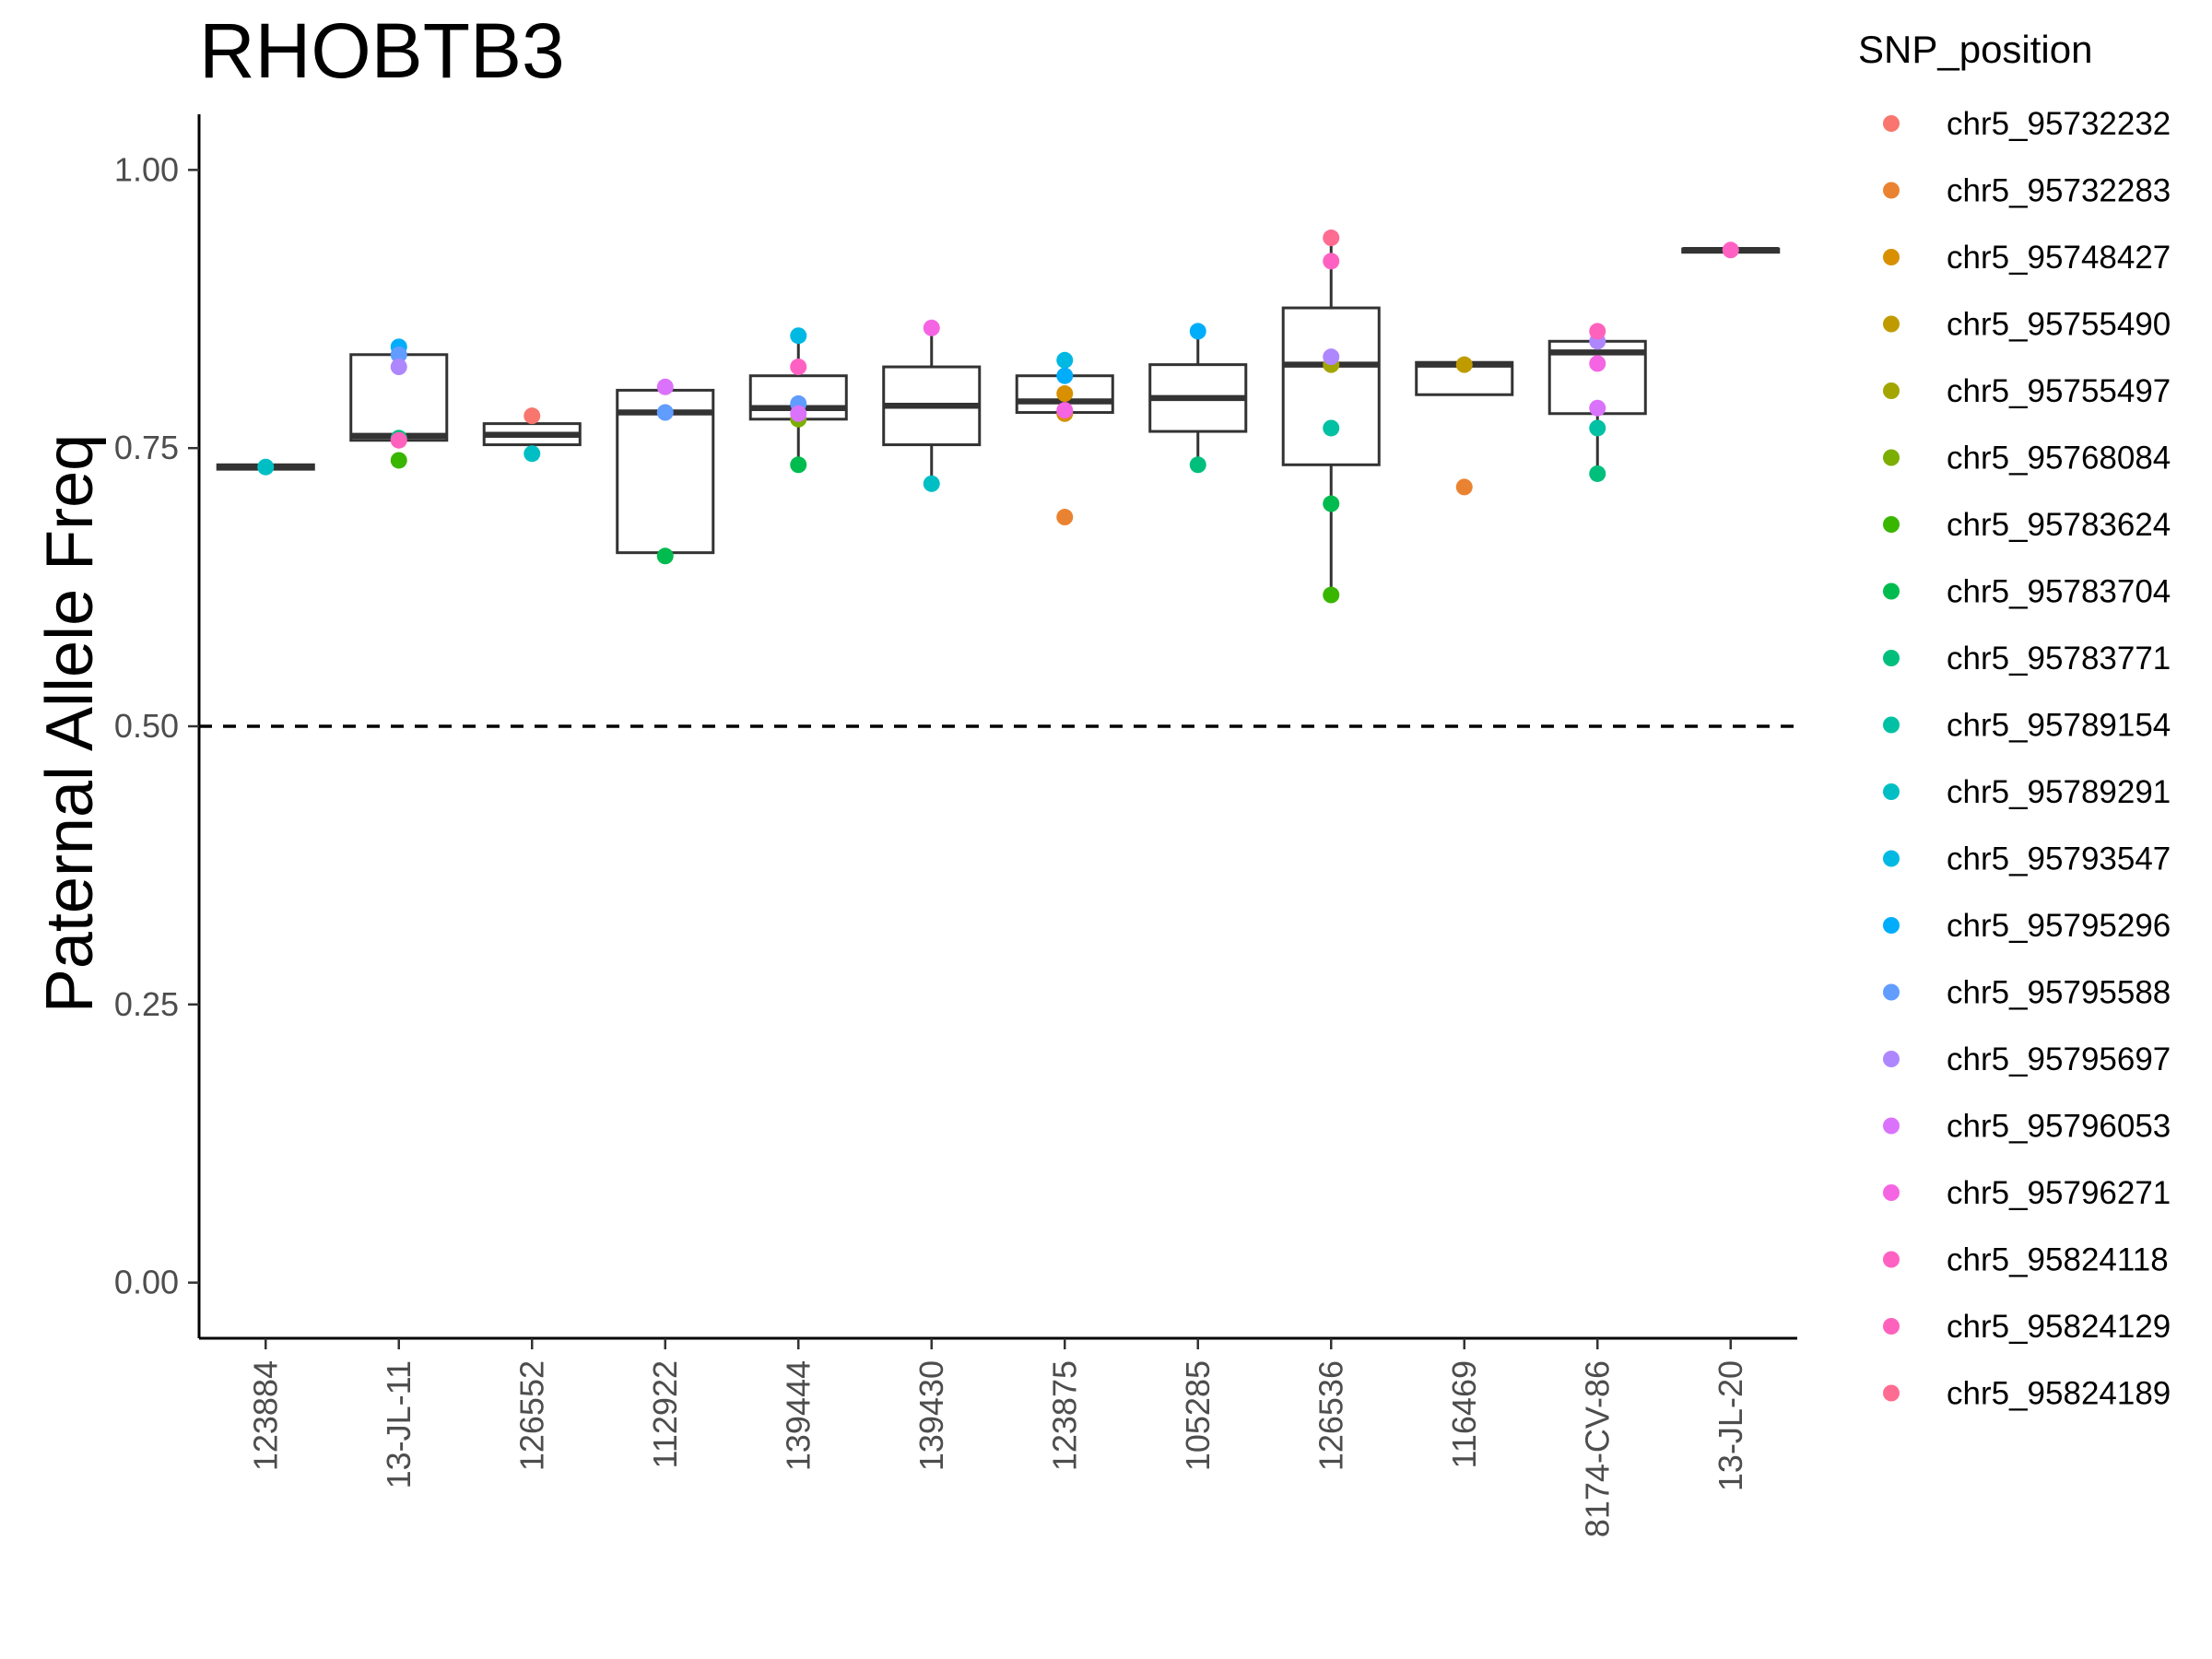 This screenshot has height=1659, width=2212. Describe the element at coordinates (2059, 859) in the screenshot. I see `legend-label: chr5_95793547` at that location.